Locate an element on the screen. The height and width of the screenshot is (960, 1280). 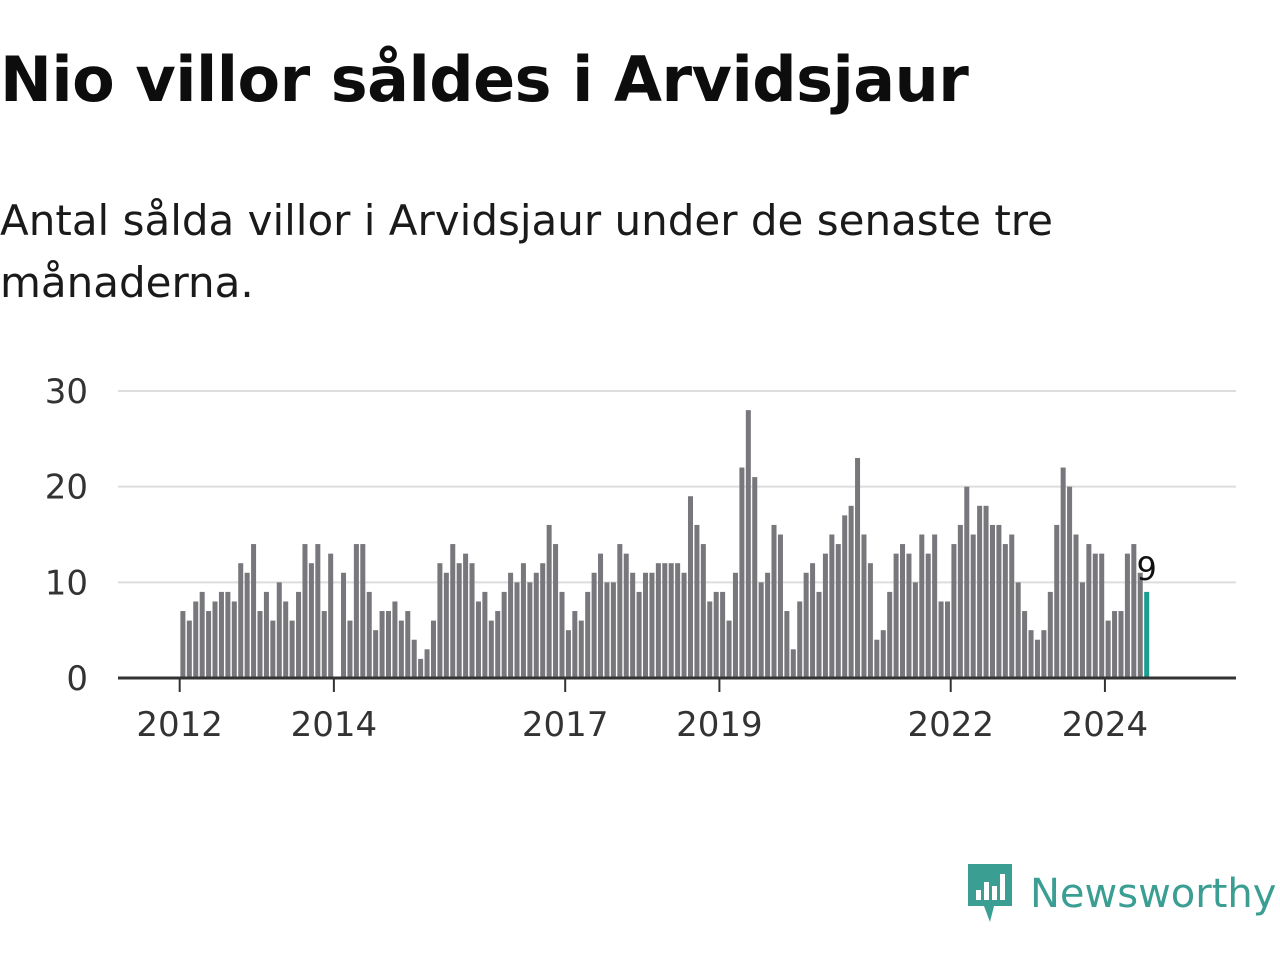
x-tick-label: 2017 is located at coordinates (565, 725).